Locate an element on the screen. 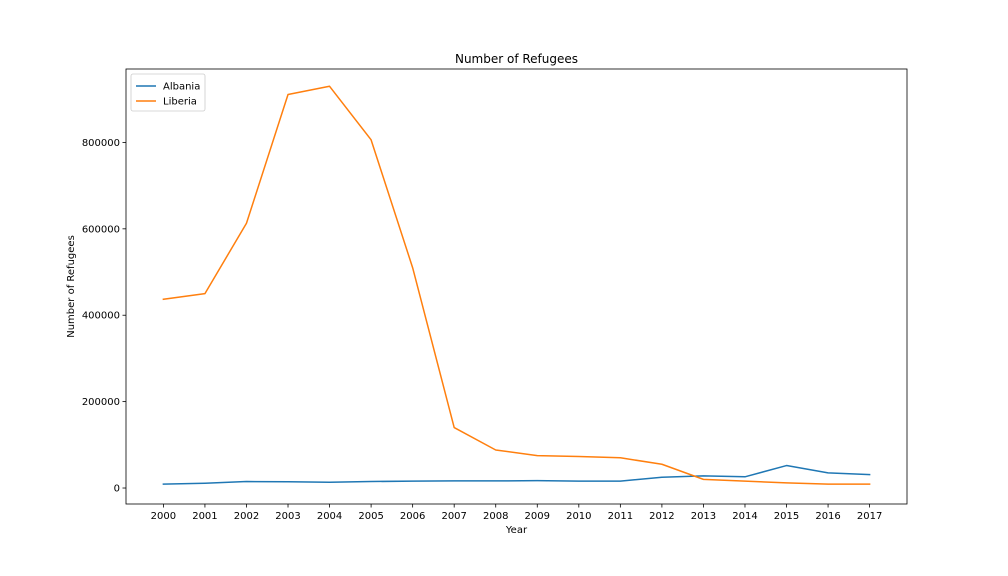 This screenshot has width=1008, height=576. chart-title: Number of Refugees is located at coordinates (516, 59).